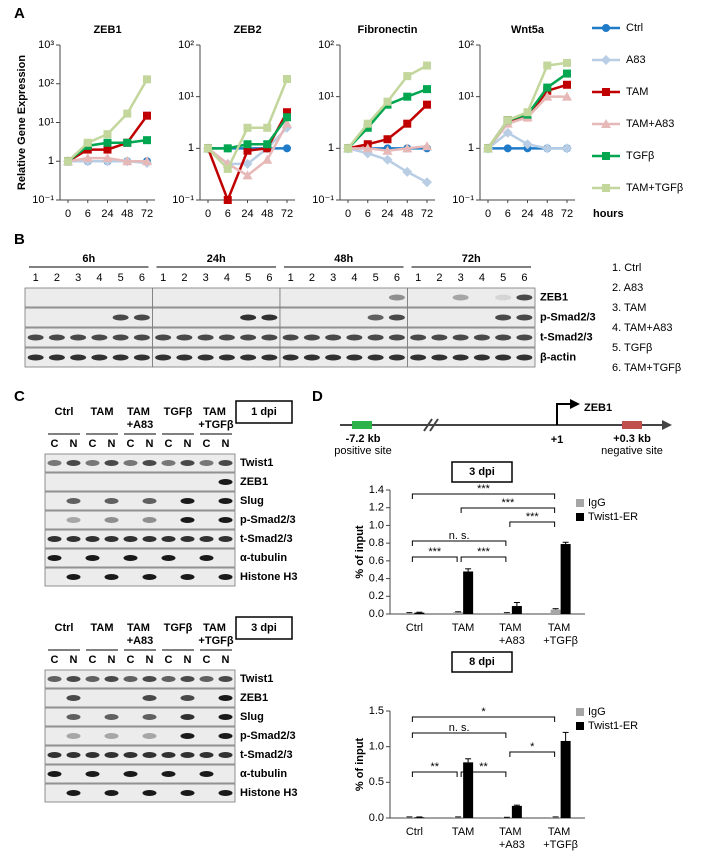 The width and height of the screenshot is (701, 859). I want to click on key-label: 4. TAM+A83, so click(642, 328).